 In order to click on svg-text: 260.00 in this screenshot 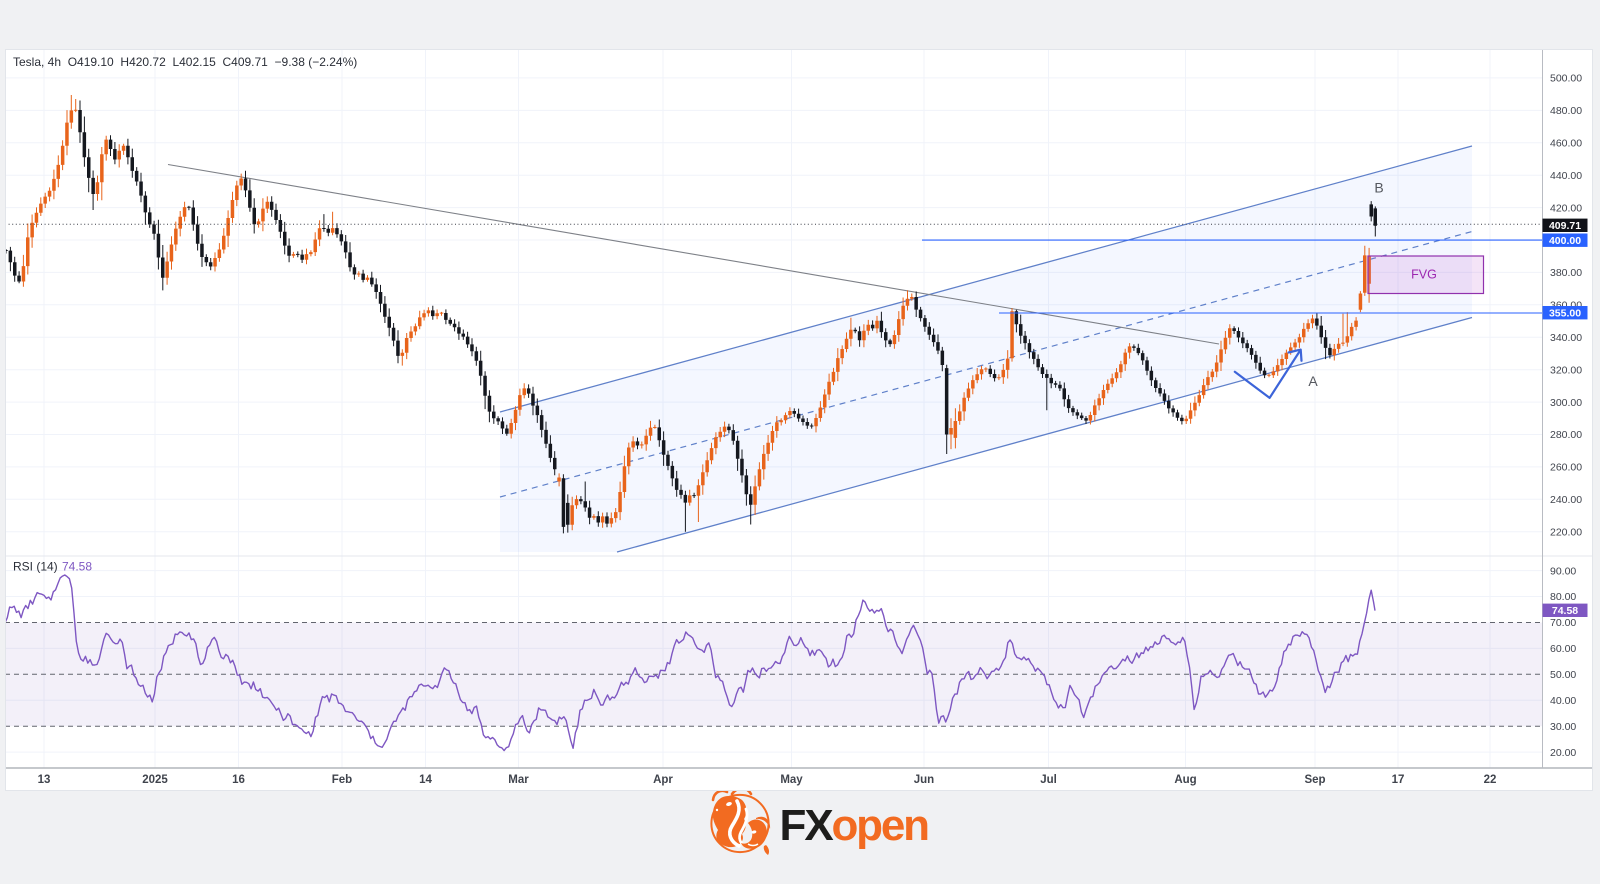, I will do `click(1566, 468)`.